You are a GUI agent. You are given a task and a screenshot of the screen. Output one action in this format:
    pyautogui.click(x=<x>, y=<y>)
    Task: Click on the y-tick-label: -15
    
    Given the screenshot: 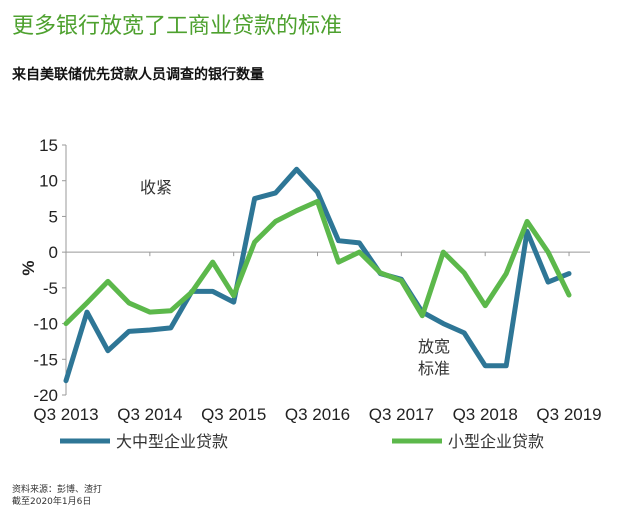 What is the action you would take?
    pyautogui.click(x=45, y=359)
    